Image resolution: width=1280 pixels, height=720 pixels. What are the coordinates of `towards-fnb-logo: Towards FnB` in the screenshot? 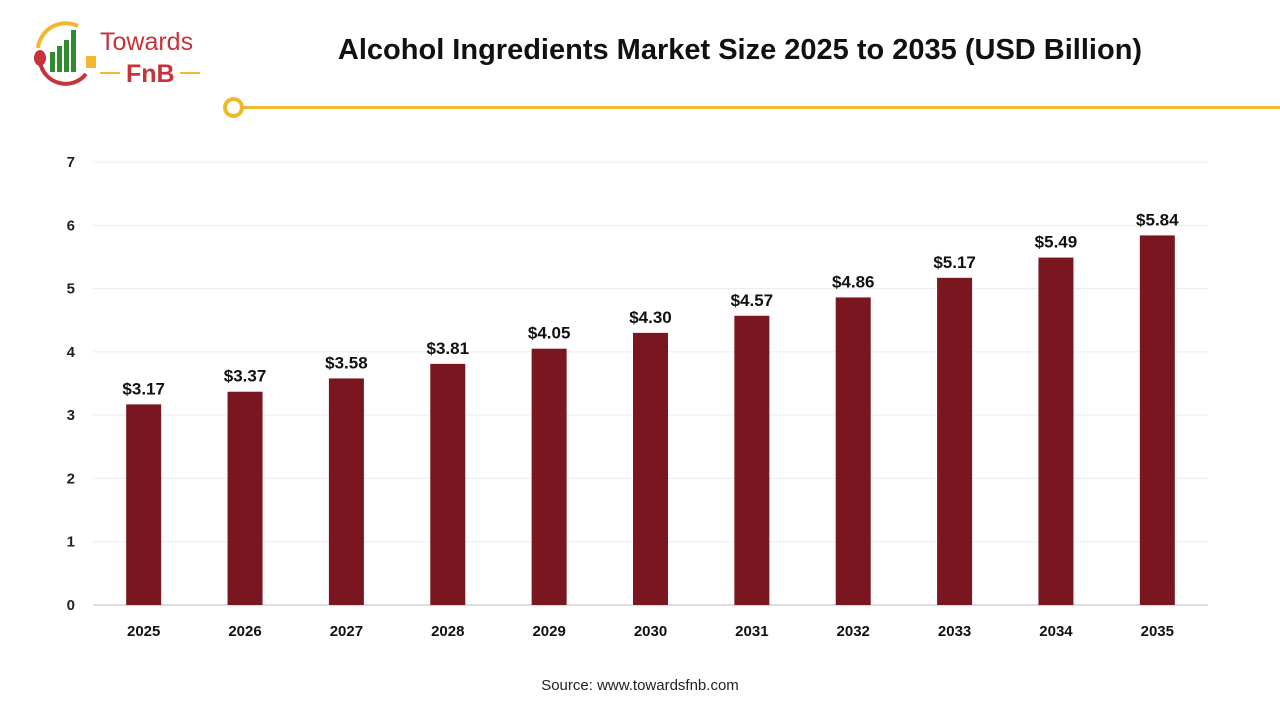 It's located at (117, 54).